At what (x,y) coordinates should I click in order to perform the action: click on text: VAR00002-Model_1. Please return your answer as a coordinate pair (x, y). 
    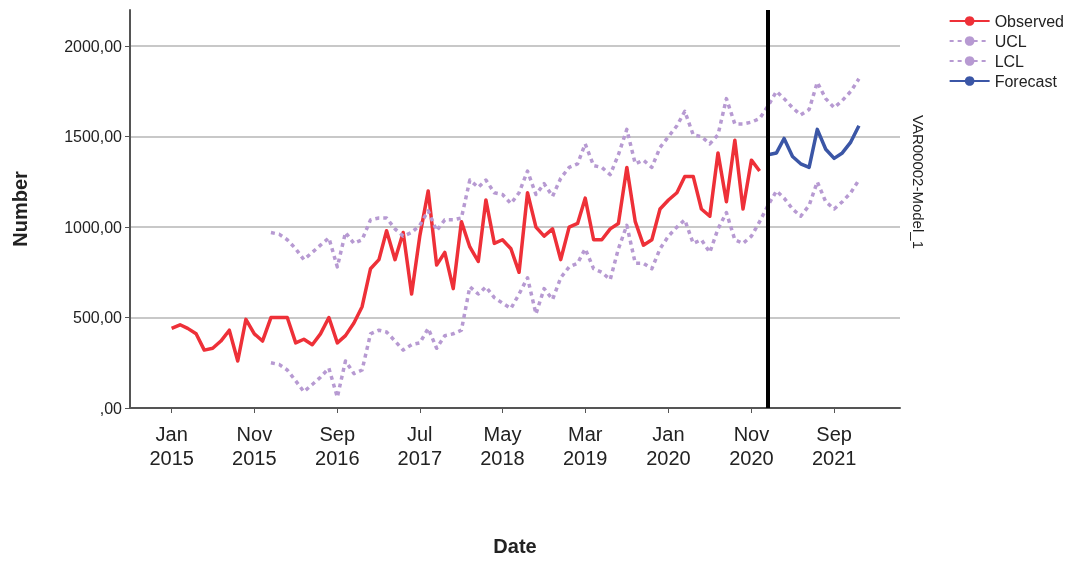
    Looking at the image, I should click on (918, 182).